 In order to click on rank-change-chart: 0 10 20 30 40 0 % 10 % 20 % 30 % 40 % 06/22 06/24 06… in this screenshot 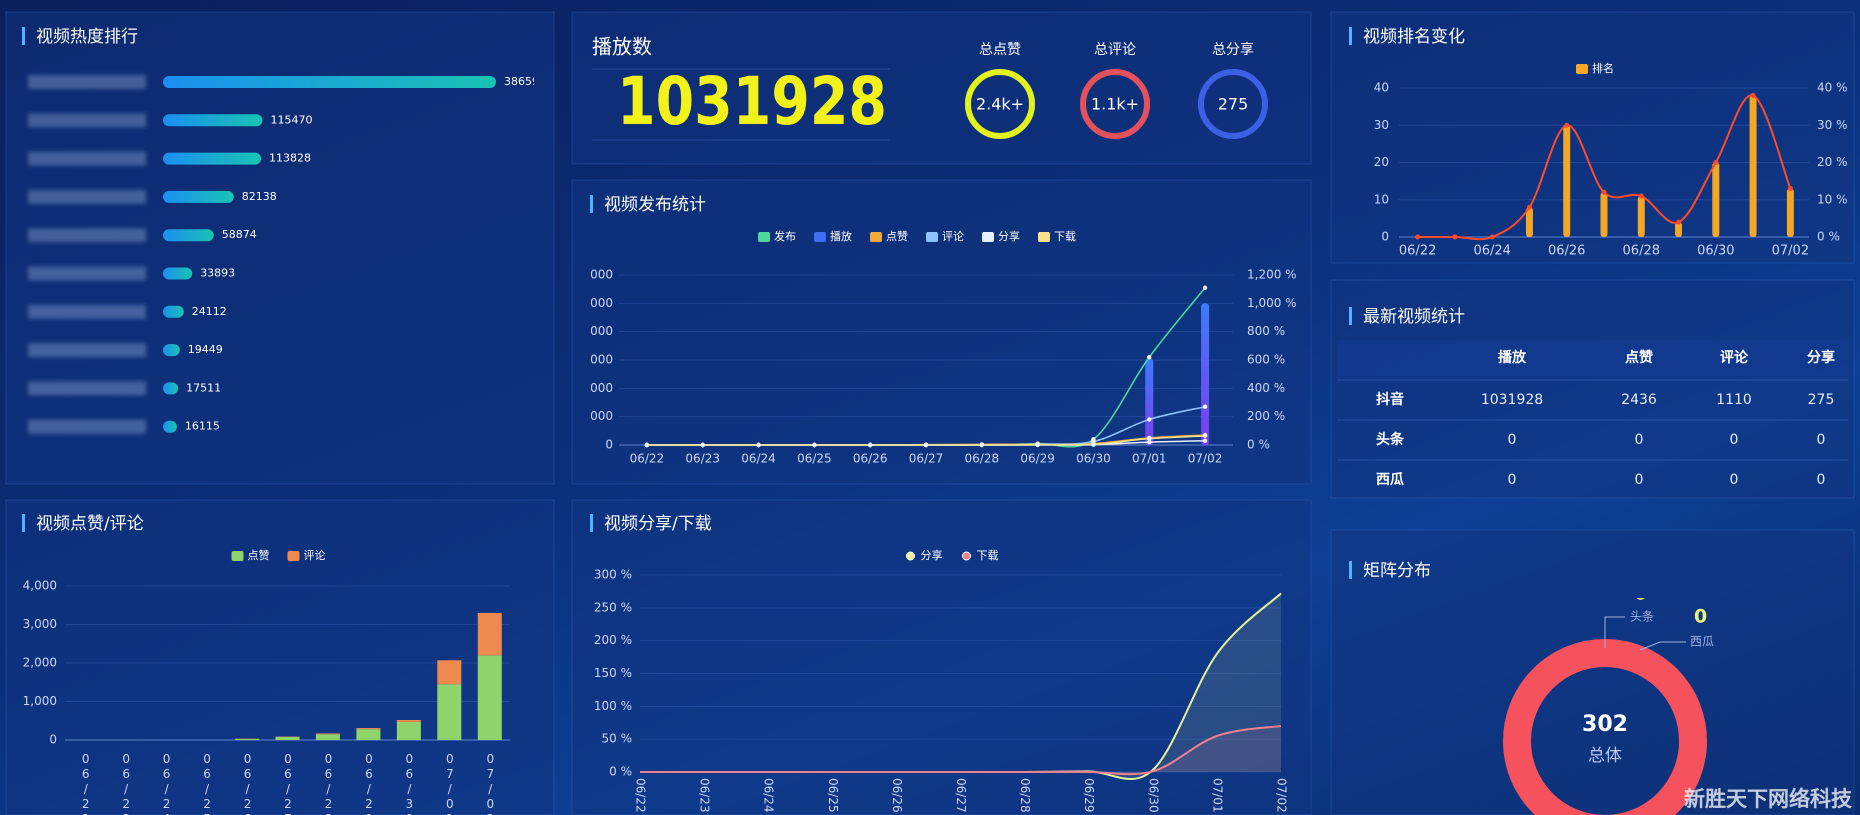, I will do `click(1611, 160)`.